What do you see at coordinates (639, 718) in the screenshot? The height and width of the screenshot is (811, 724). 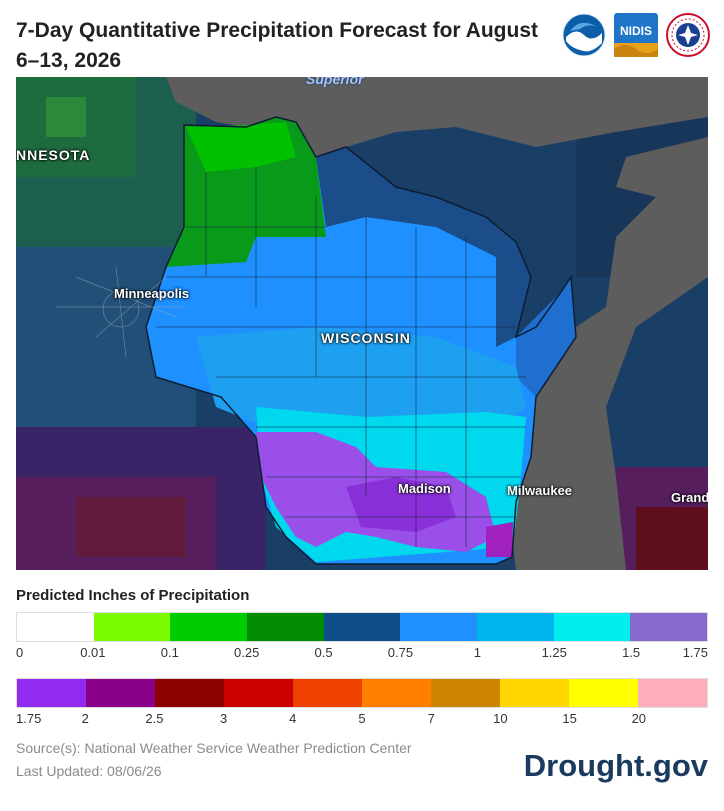 I see `legend-tick-label: 20` at bounding box center [639, 718].